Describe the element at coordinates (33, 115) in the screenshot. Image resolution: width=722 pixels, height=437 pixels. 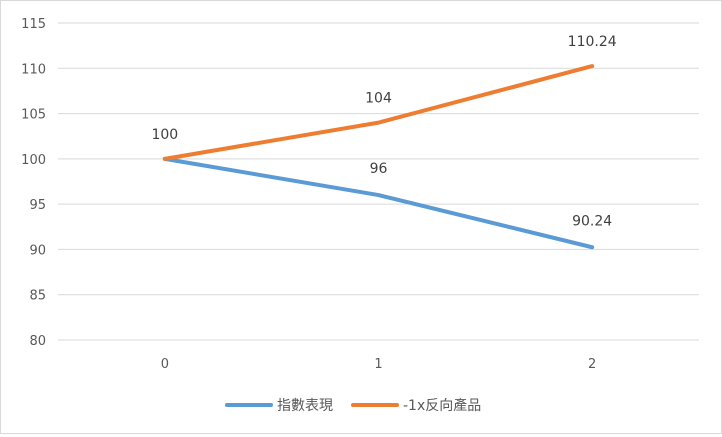
I see `y-tick-105: 105` at that location.